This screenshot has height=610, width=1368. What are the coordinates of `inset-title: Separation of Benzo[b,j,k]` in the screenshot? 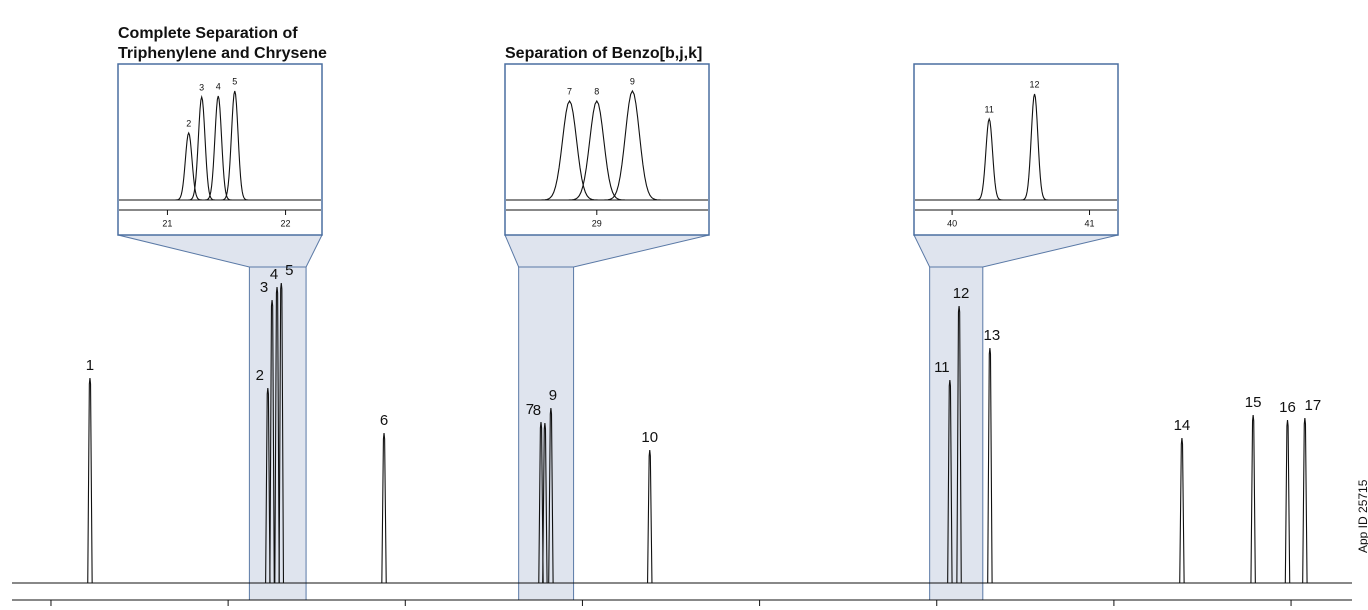 It's located at (603, 53).